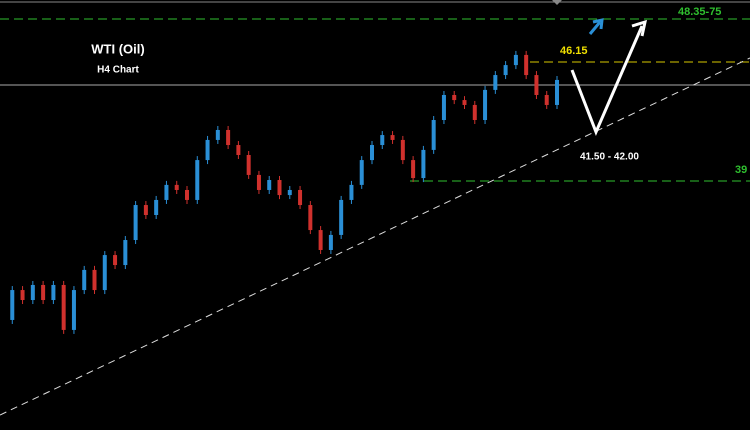 The height and width of the screenshot is (430, 750). Describe the element at coordinates (741, 170) in the screenshot. I see `annotation: 39` at that location.